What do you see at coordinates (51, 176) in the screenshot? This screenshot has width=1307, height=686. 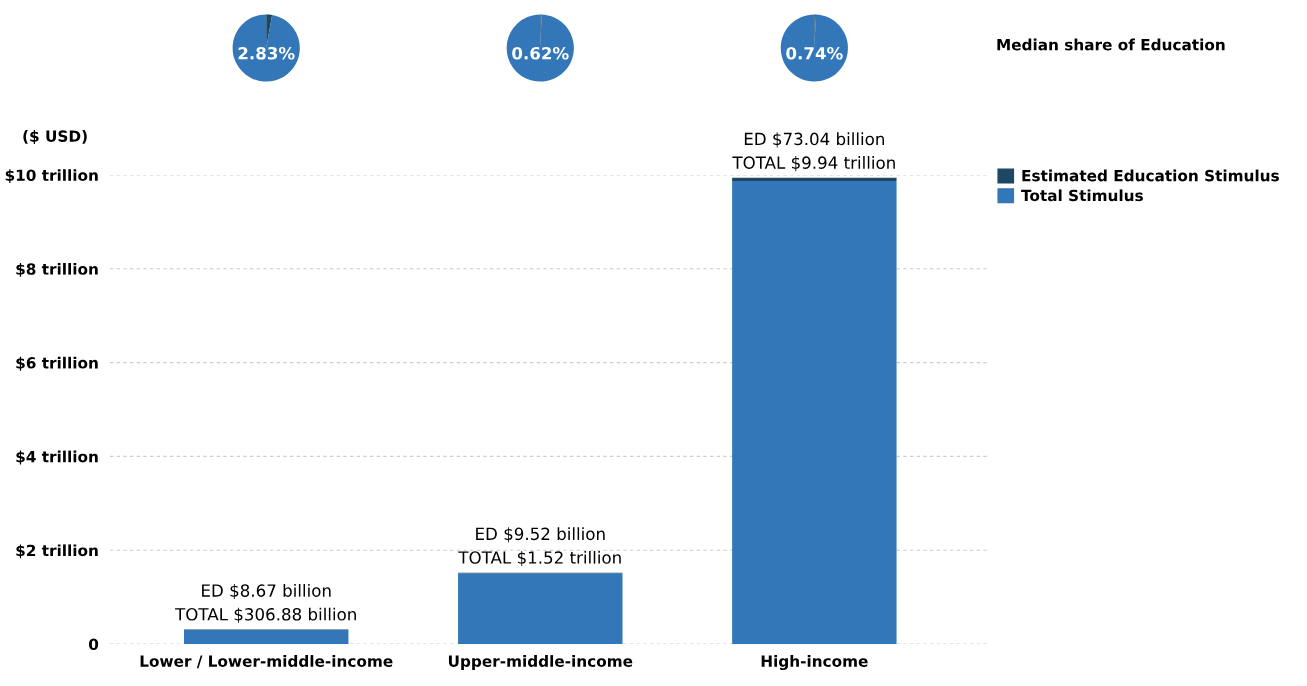 I see `y-tick-label: $10 trillion` at bounding box center [51, 176].